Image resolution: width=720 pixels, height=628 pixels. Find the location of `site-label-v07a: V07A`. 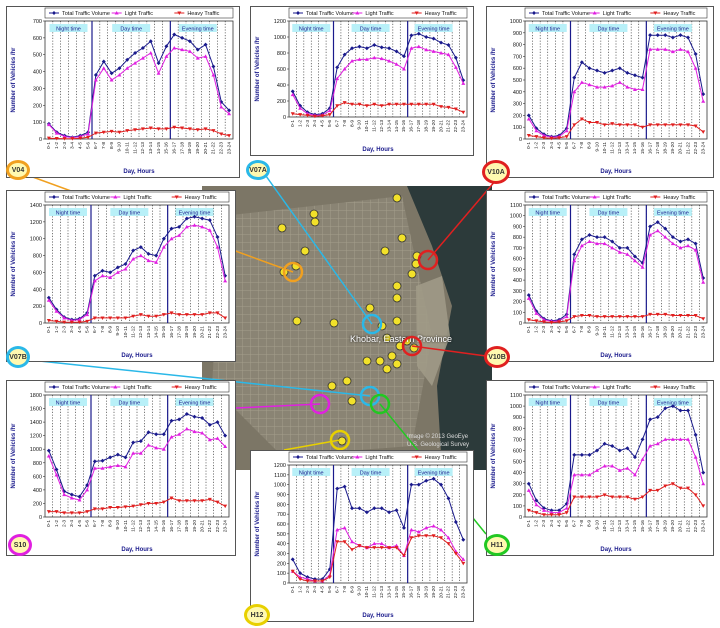

site-label-v07a: V07A is located at coordinates (258, 170).